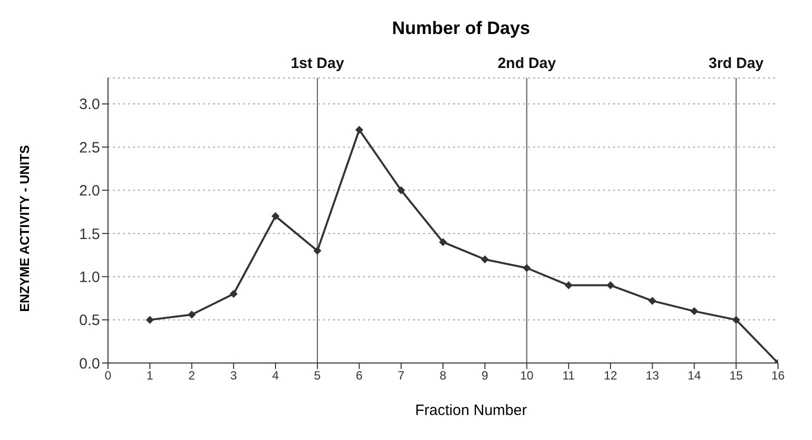  I want to click on x-tick-label: 12, so click(611, 375).